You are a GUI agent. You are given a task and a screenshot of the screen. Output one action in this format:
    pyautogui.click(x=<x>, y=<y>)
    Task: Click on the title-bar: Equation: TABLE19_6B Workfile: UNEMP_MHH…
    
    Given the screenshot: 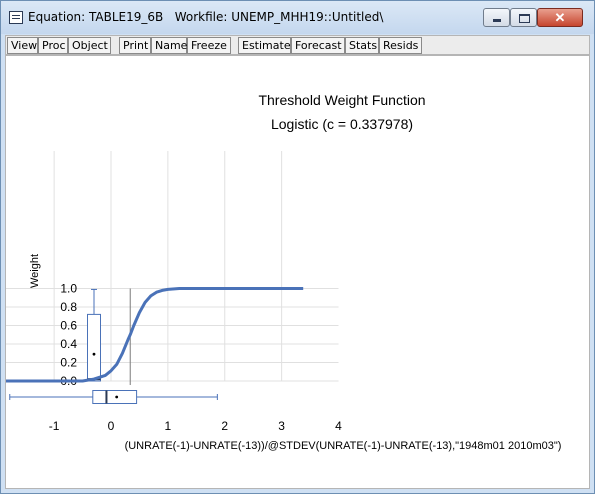 What is the action you would take?
    pyautogui.click(x=297, y=17)
    